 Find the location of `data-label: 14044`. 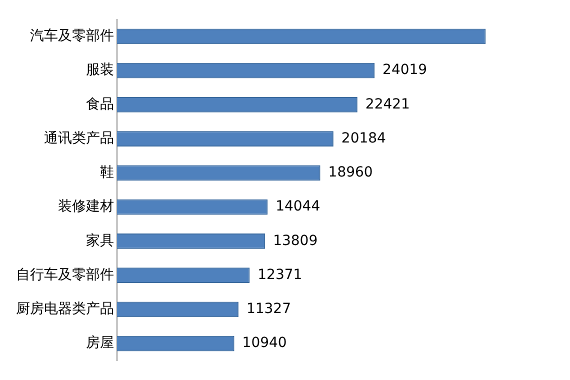

data-label: 14044 is located at coordinates (298, 206).